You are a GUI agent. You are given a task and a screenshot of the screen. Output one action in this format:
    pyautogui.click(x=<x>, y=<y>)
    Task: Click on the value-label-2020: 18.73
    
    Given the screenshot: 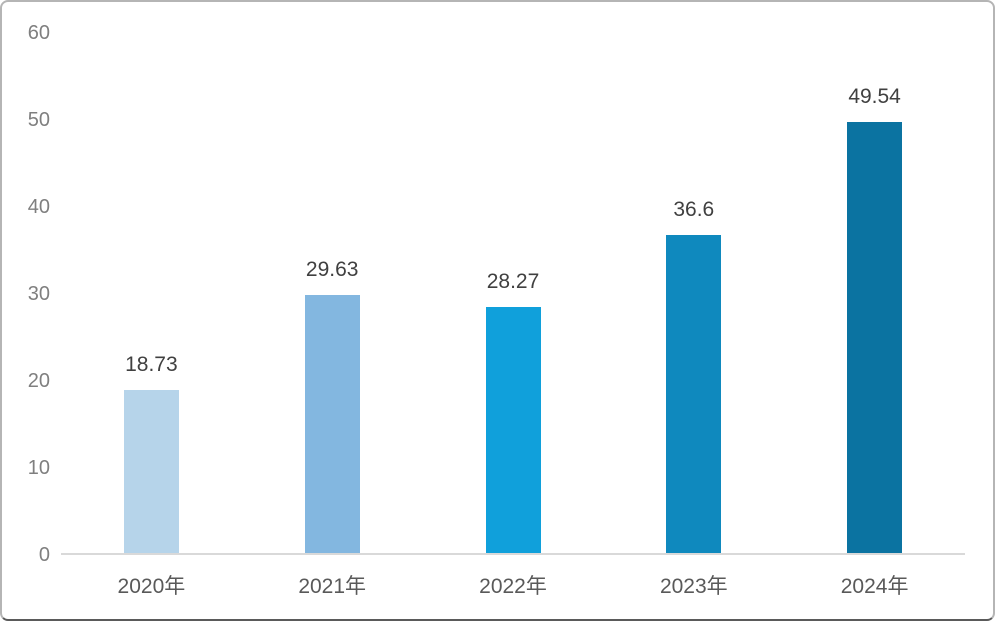 What is the action you would take?
    pyautogui.click(x=151, y=364)
    